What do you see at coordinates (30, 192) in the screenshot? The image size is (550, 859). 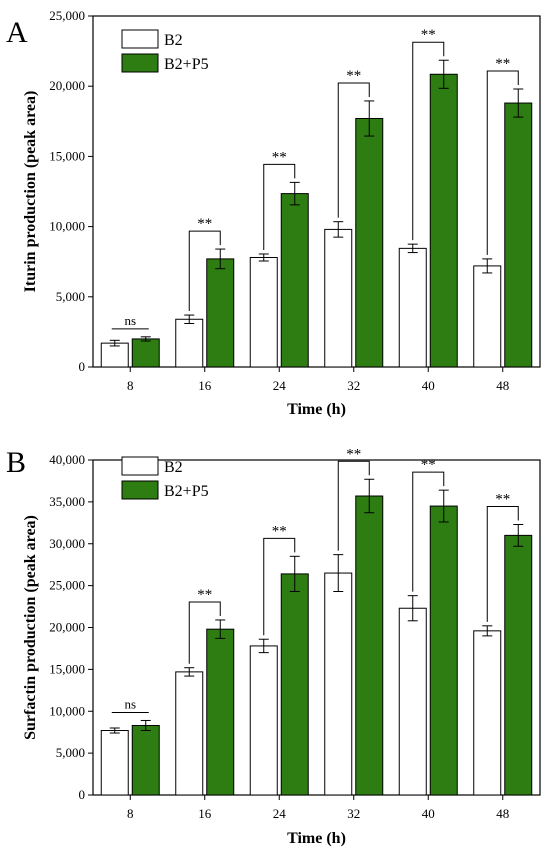 I see `y-axis-title: Iturin production (peak area)` at bounding box center [30, 192].